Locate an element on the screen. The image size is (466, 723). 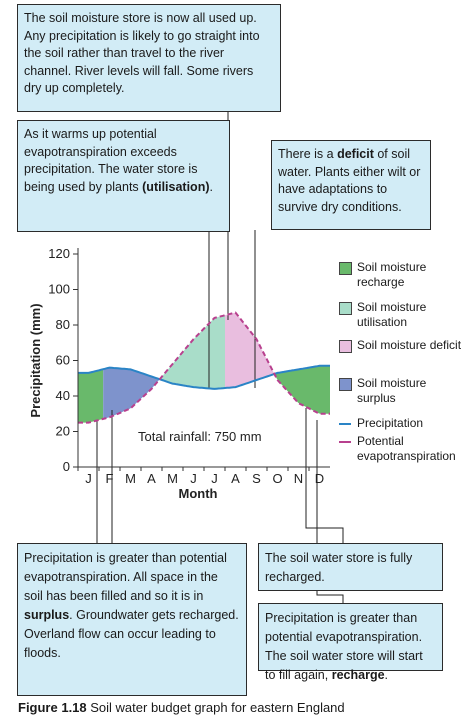
deficit-region is located at coordinates (250, 350).